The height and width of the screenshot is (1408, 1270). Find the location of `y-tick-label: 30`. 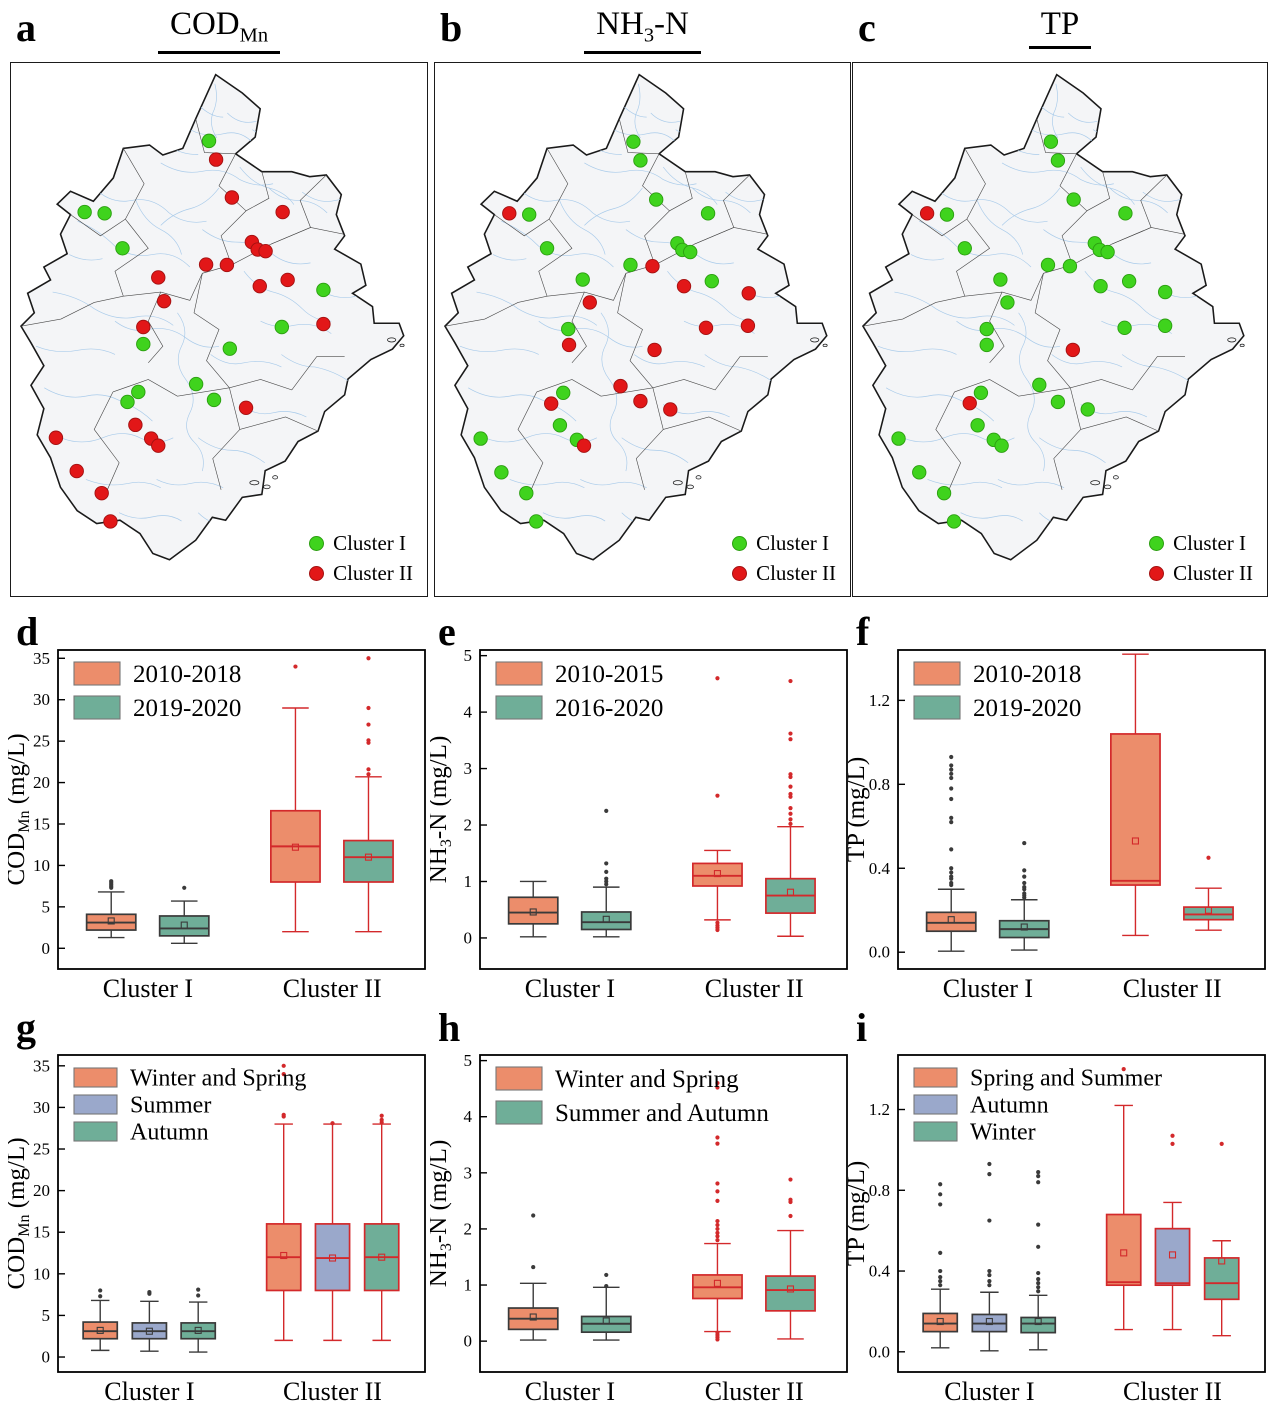

y-tick-label: 30 is located at coordinates (41, 1107).